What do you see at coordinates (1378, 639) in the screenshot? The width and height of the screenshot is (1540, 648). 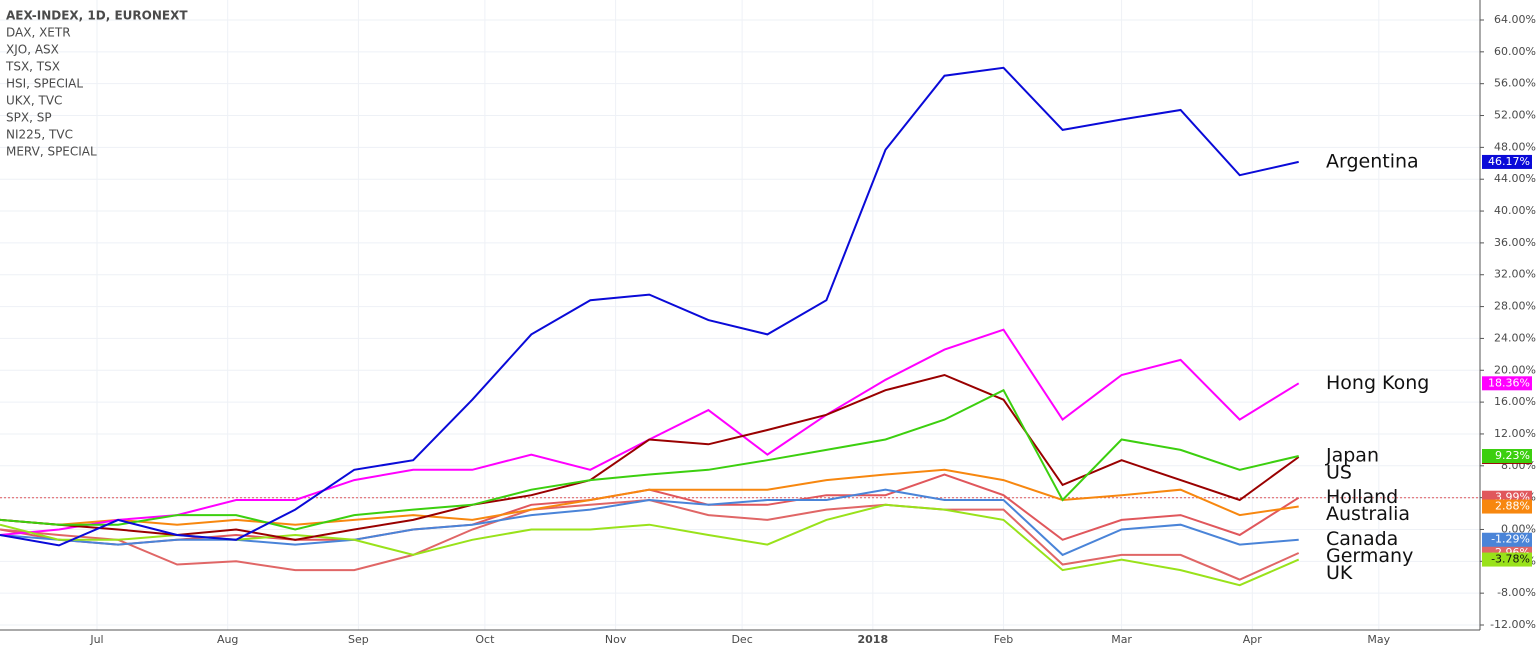 I see `x-tick-label: May` at bounding box center [1378, 639].